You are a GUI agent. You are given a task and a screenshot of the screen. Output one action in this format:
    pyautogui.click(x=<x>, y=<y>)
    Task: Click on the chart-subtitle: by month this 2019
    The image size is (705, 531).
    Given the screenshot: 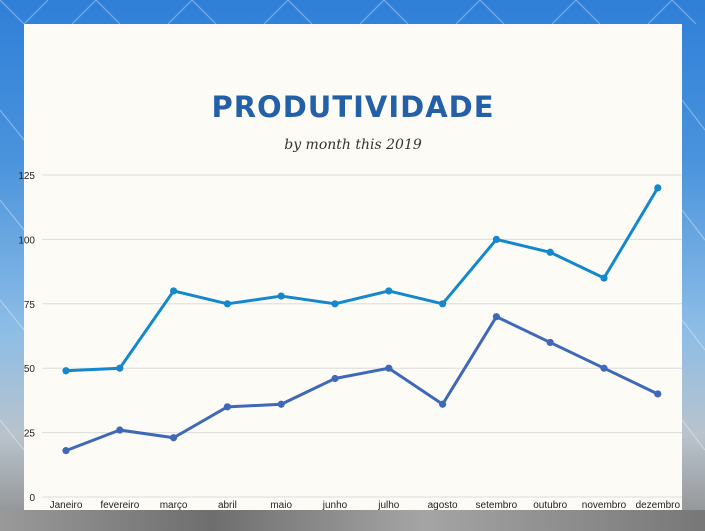 What is the action you would take?
    pyautogui.click(x=353, y=145)
    